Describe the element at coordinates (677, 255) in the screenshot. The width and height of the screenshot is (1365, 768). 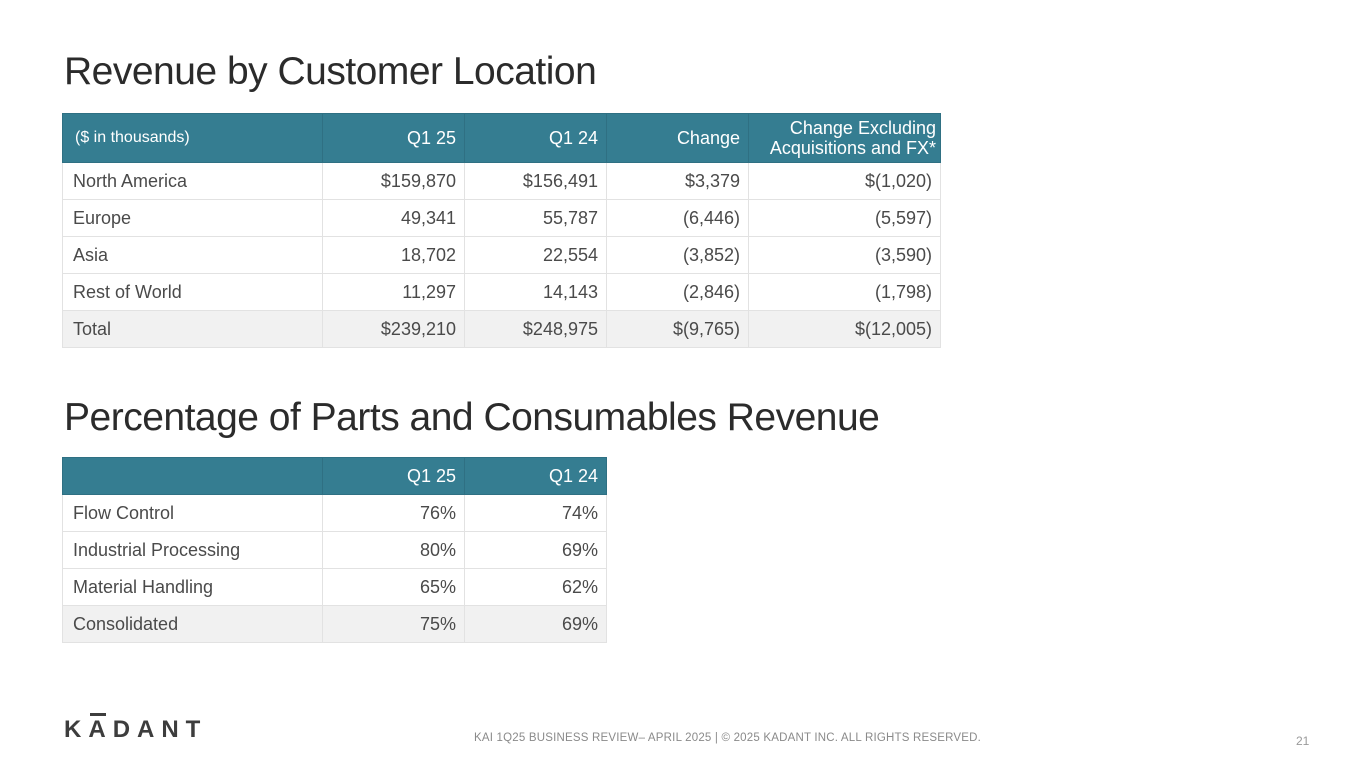
I see `cell-change: (3,852)` at that location.